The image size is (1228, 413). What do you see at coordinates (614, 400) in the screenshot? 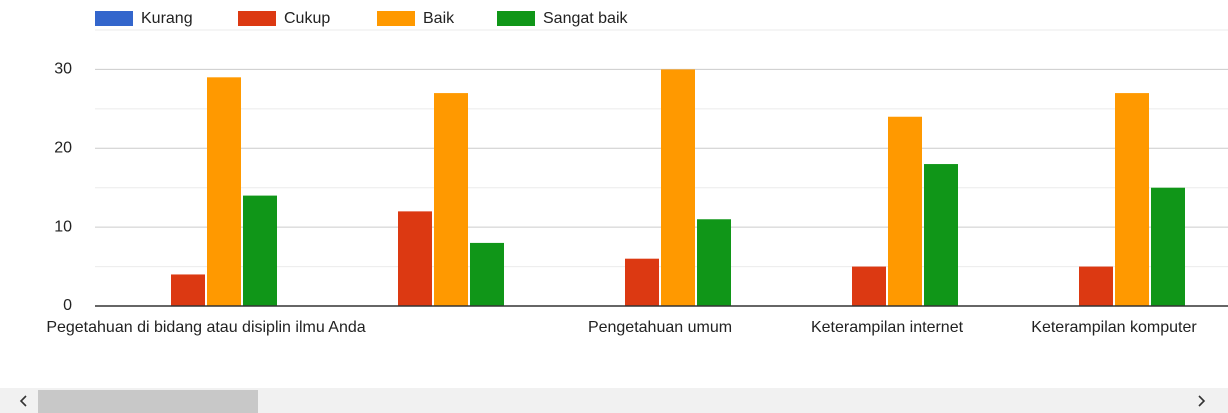
I see `scrollbar` at bounding box center [614, 400].